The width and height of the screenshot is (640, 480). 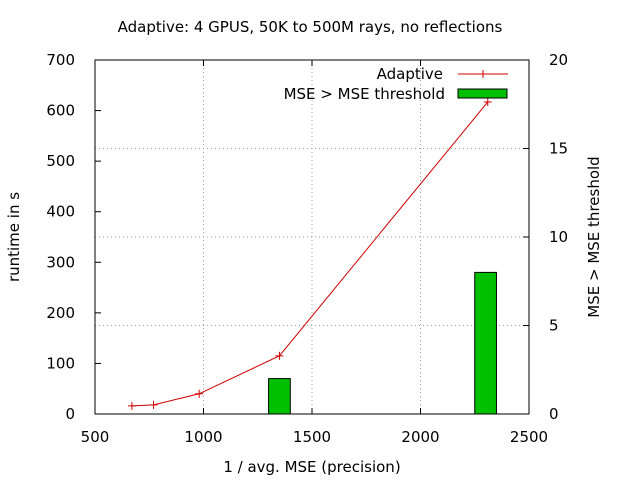 I want to click on x-tick-label: 1000, so click(x=203, y=437).